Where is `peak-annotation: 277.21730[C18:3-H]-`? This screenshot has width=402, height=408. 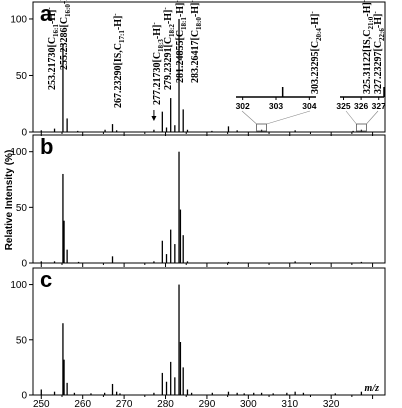
peak-annotation: 277.21730[C18:3-H]- is located at coordinates (157, 63).